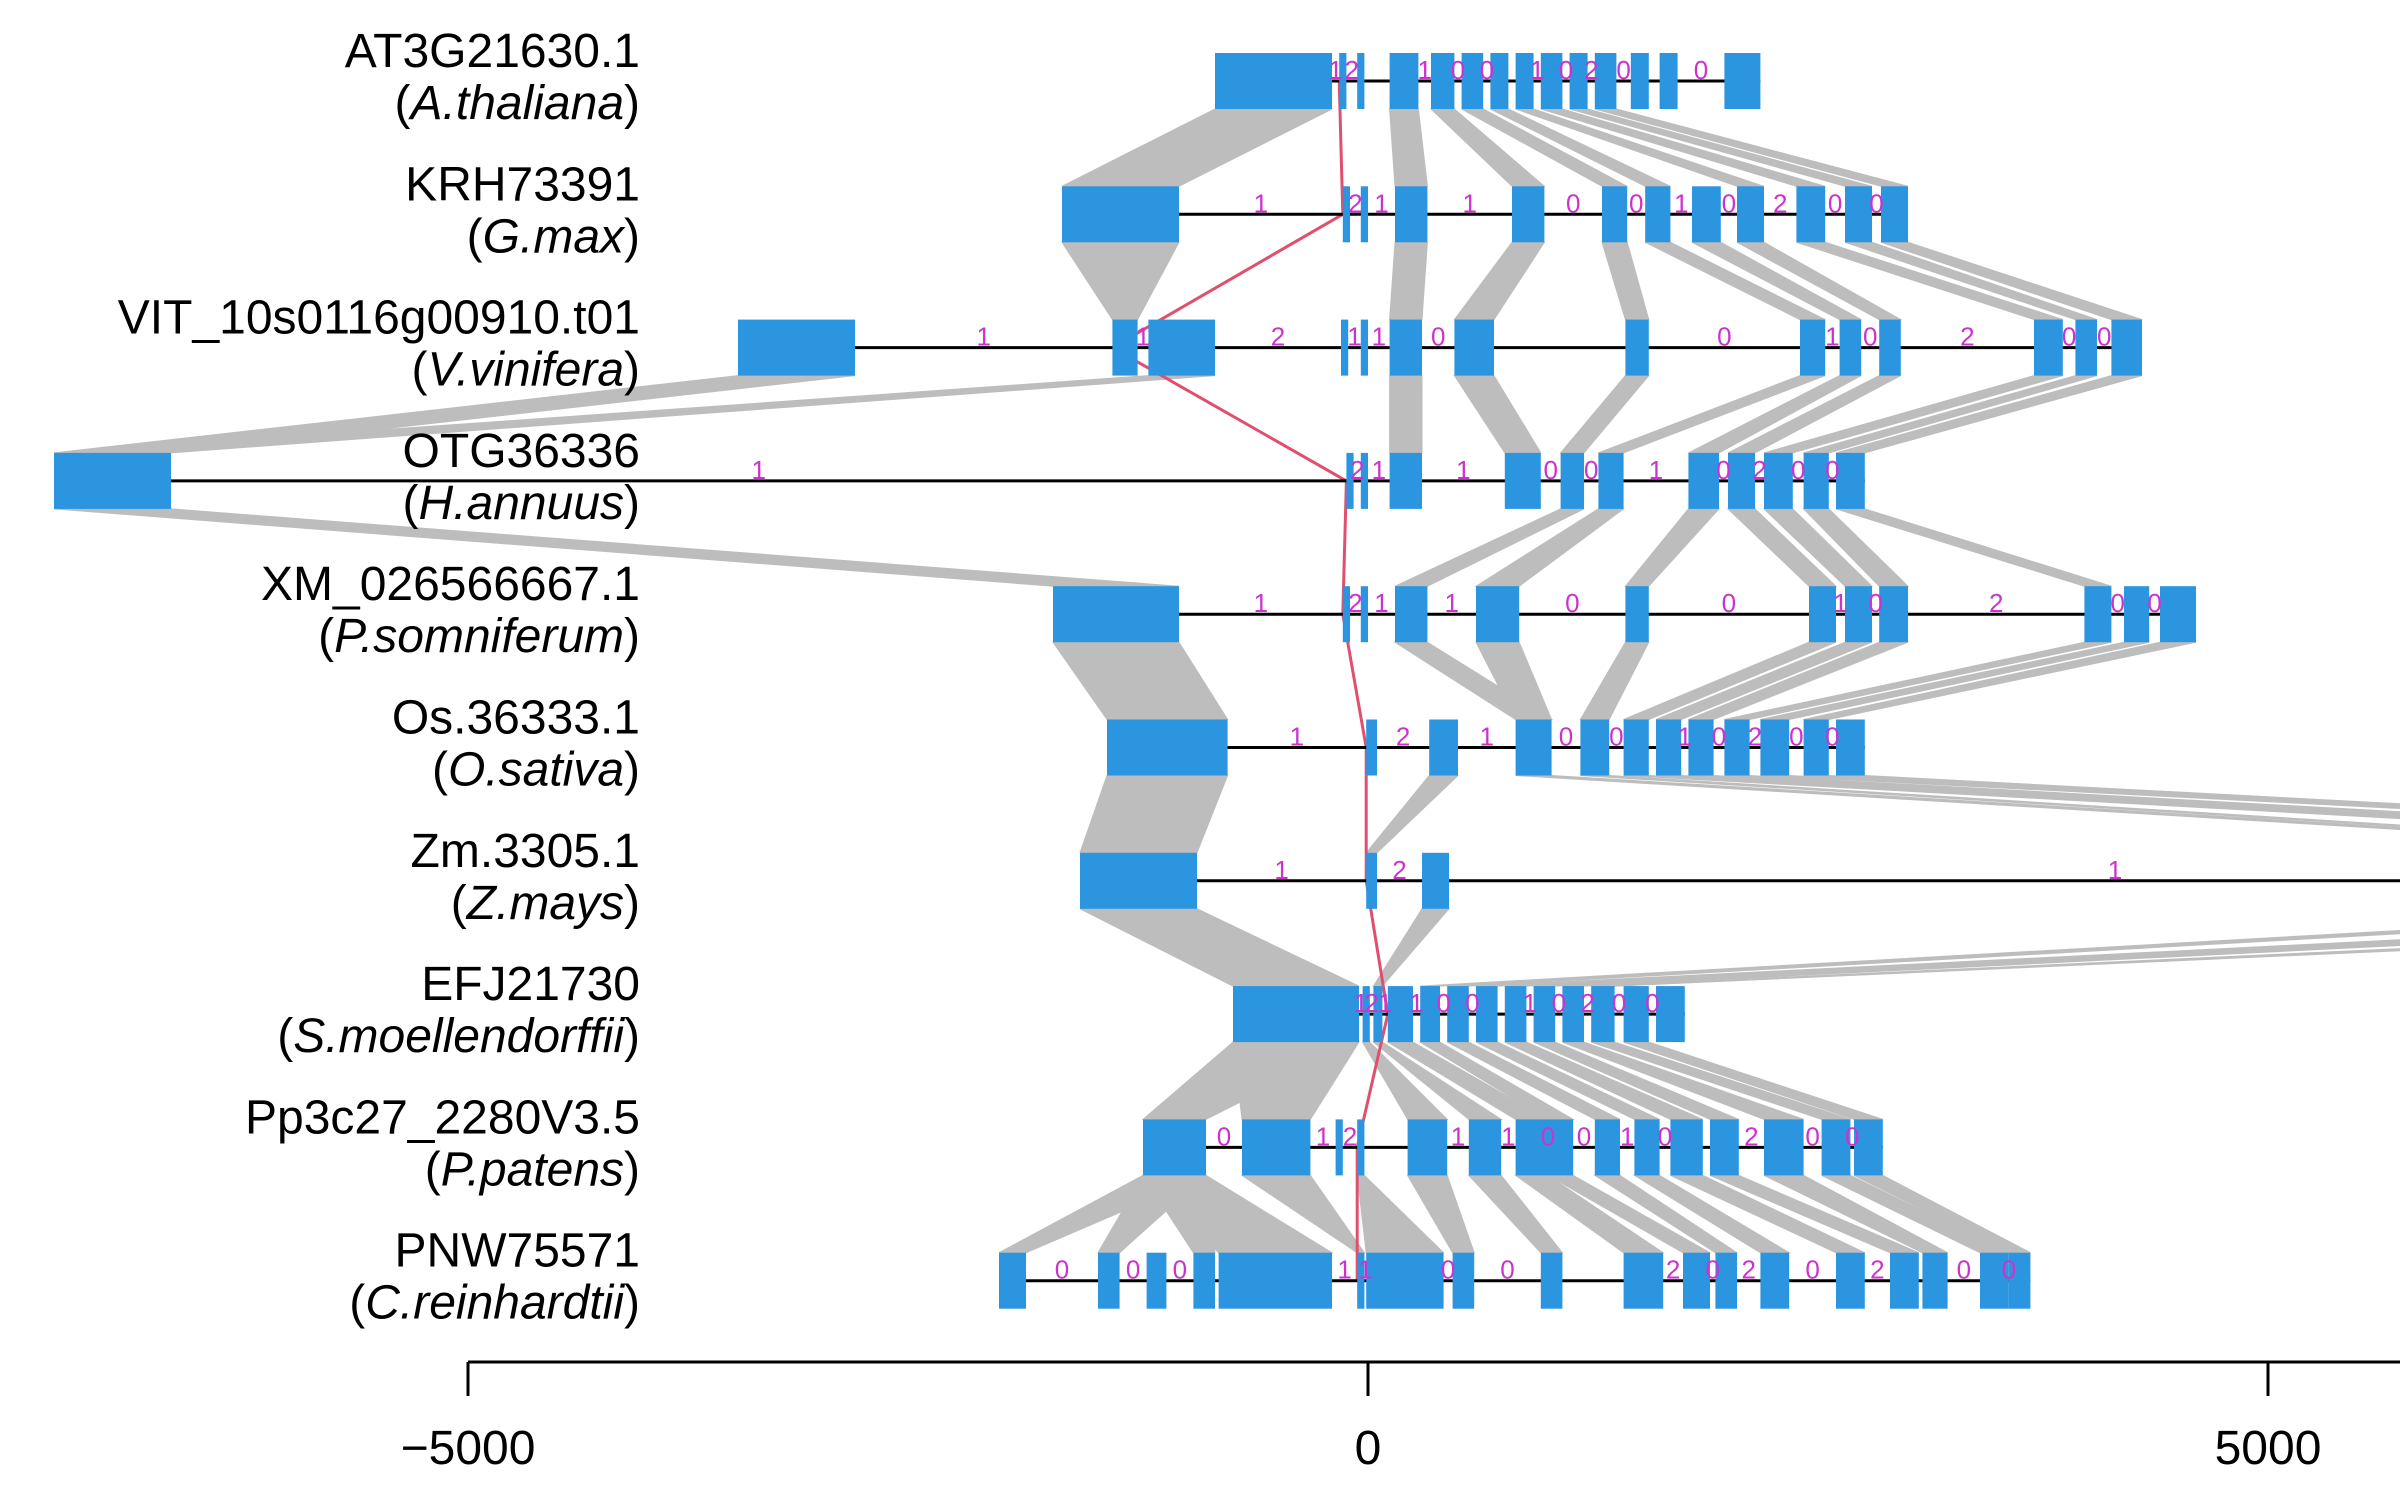 The image size is (2400, 1500). I want to click on axis-tick-label: 0, so click(1368, 1448).